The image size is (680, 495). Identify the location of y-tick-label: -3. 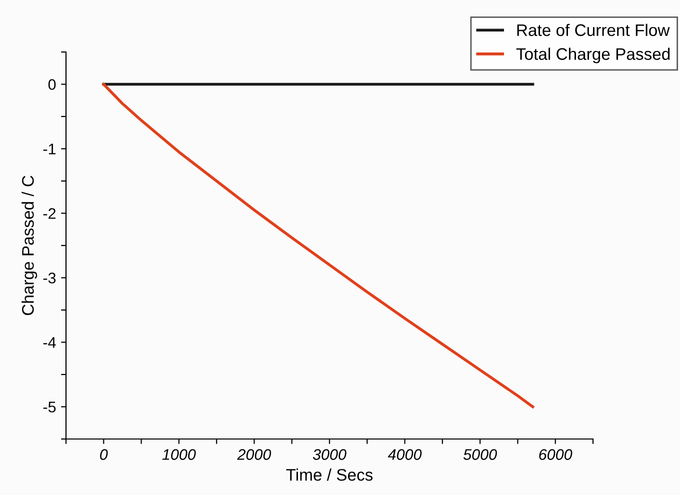
(49, 278).